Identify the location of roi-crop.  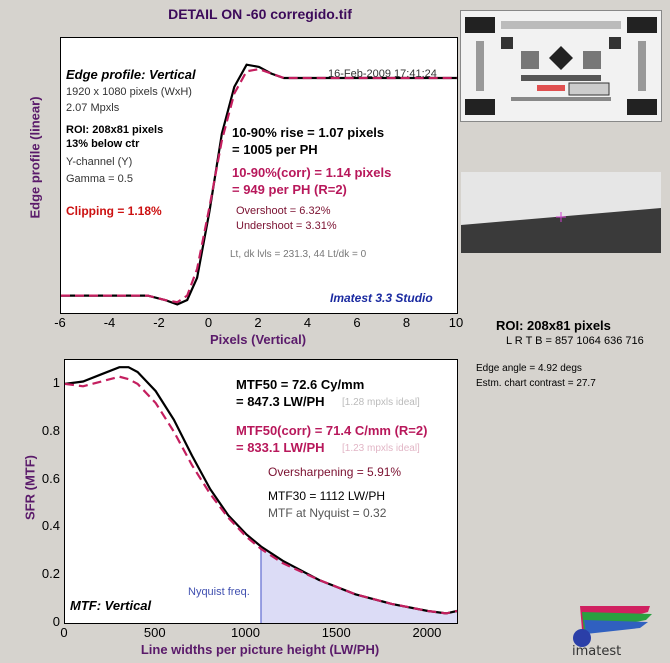
(561, 212).